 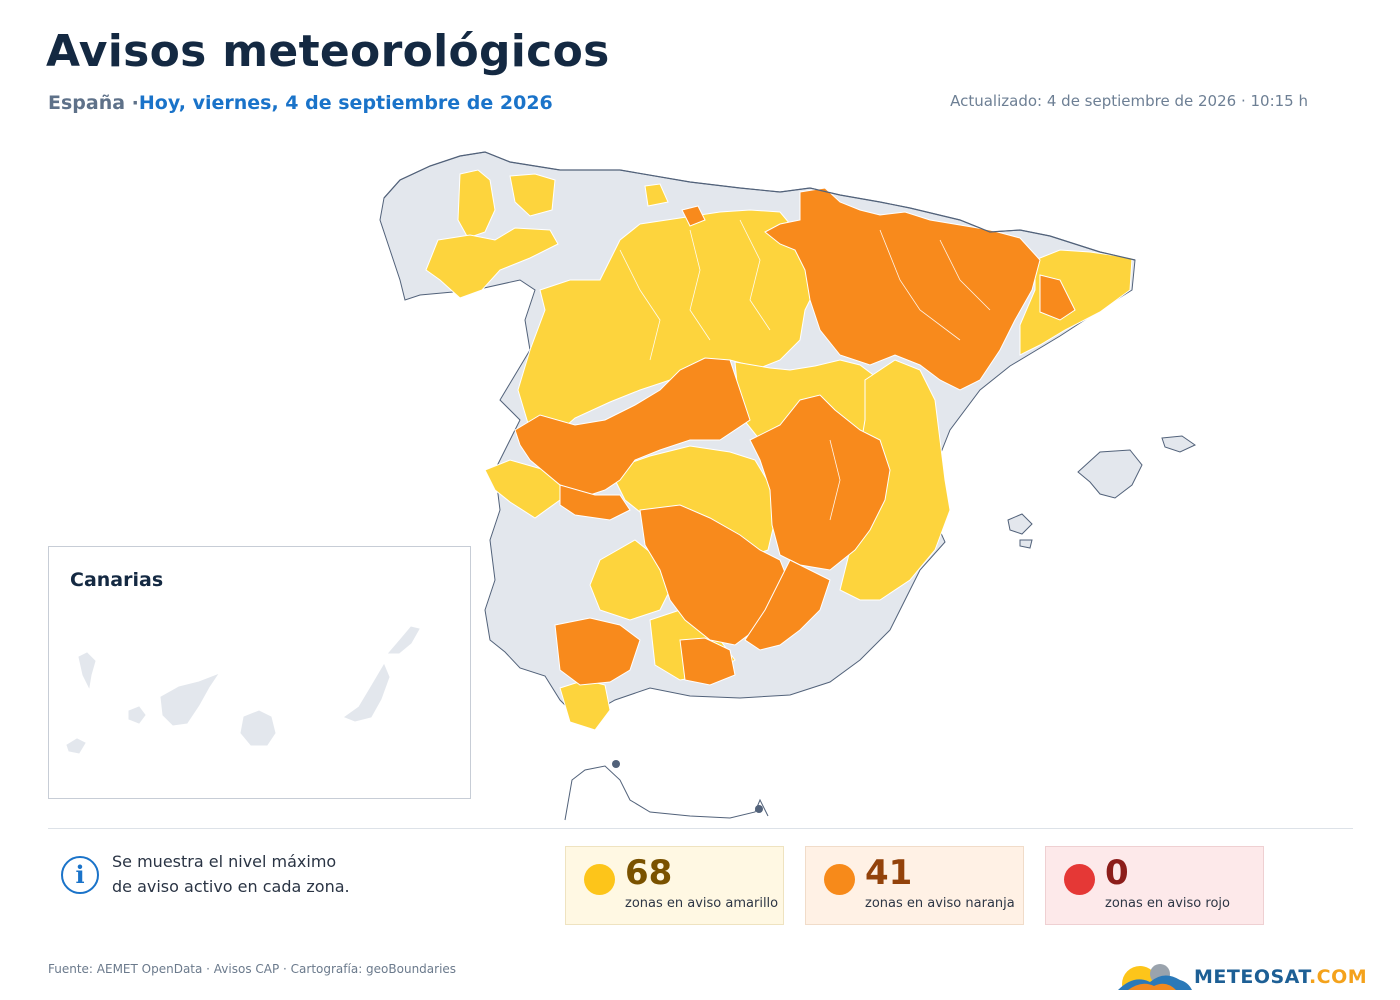 What do you see at coordinates (1179, 444) in the screenshot?
I see `menorca-island` at bounding box center [1179, 444].